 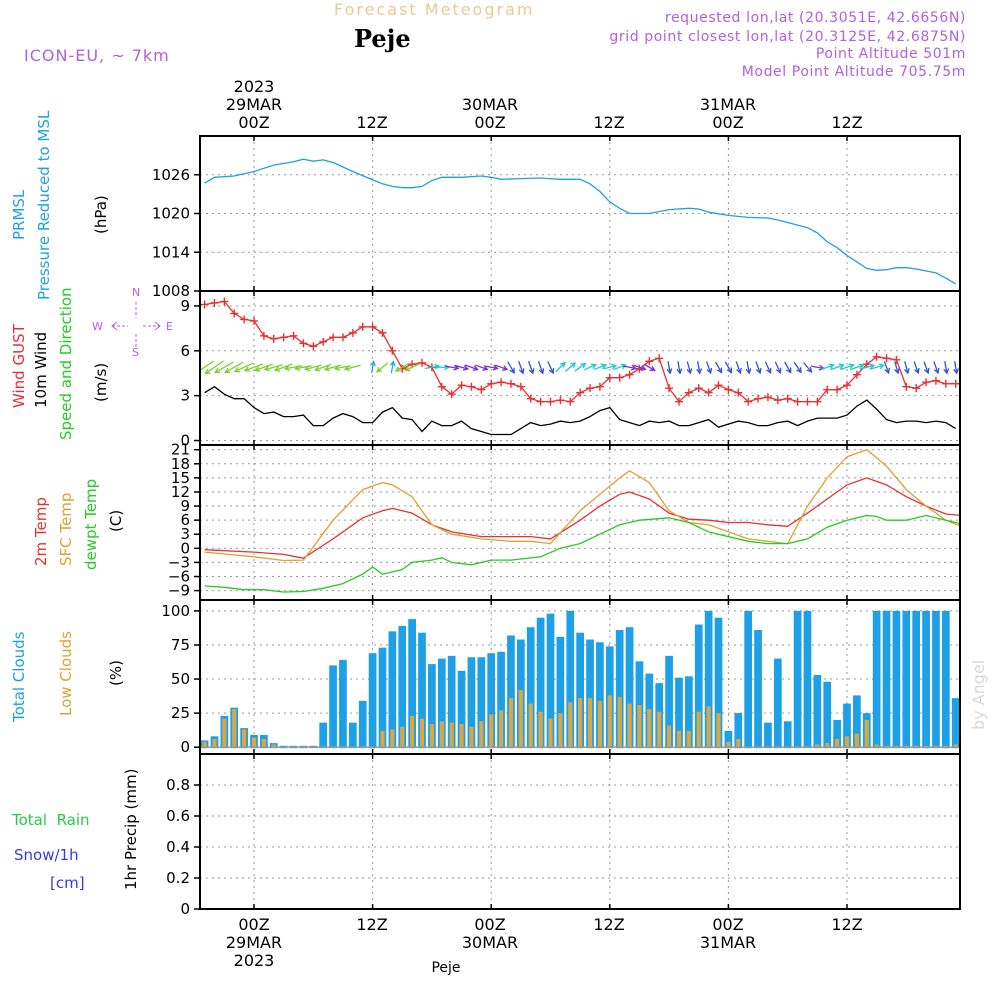 What do you see at coordinates (178, 816) in the screenshot?
I see `y-tick-label: 0.6` at bounding box center [178, 816].